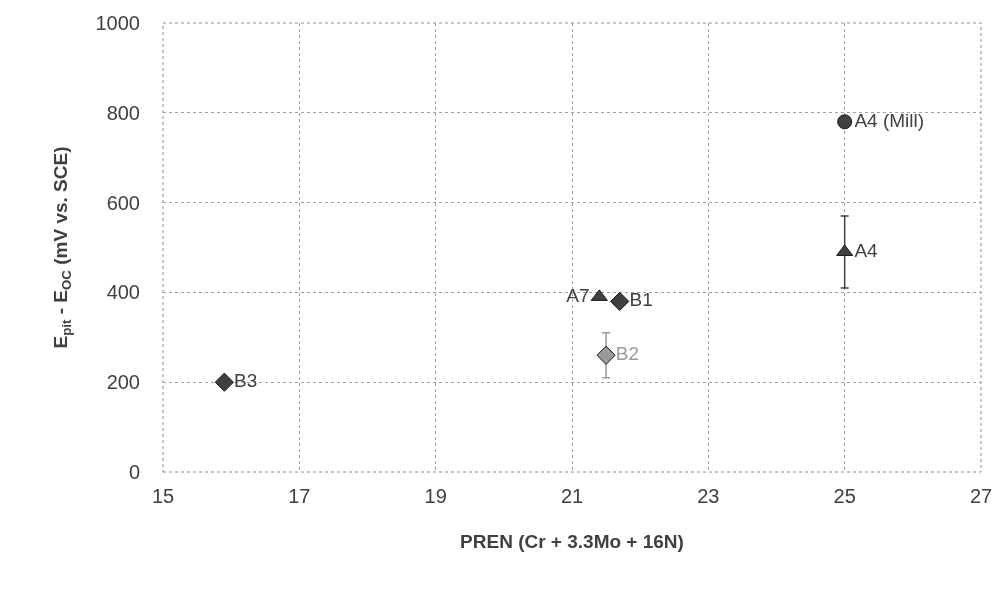 The width and height of the screenshot is (1004, 599). What do you see at coordinates (641, 300) in the screenshot?
I see `series-label: B1` at bounding box center [641, 300].